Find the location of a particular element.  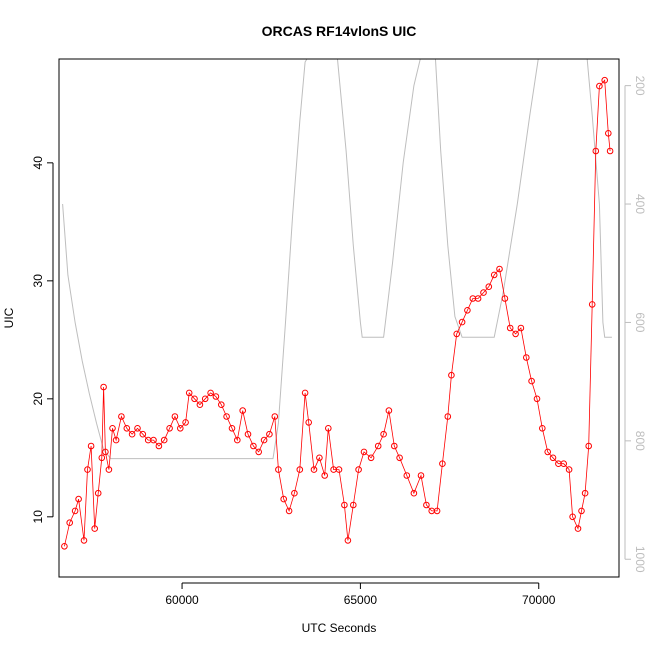

y-axis-label: UIC is located at coordinates (9, 317).